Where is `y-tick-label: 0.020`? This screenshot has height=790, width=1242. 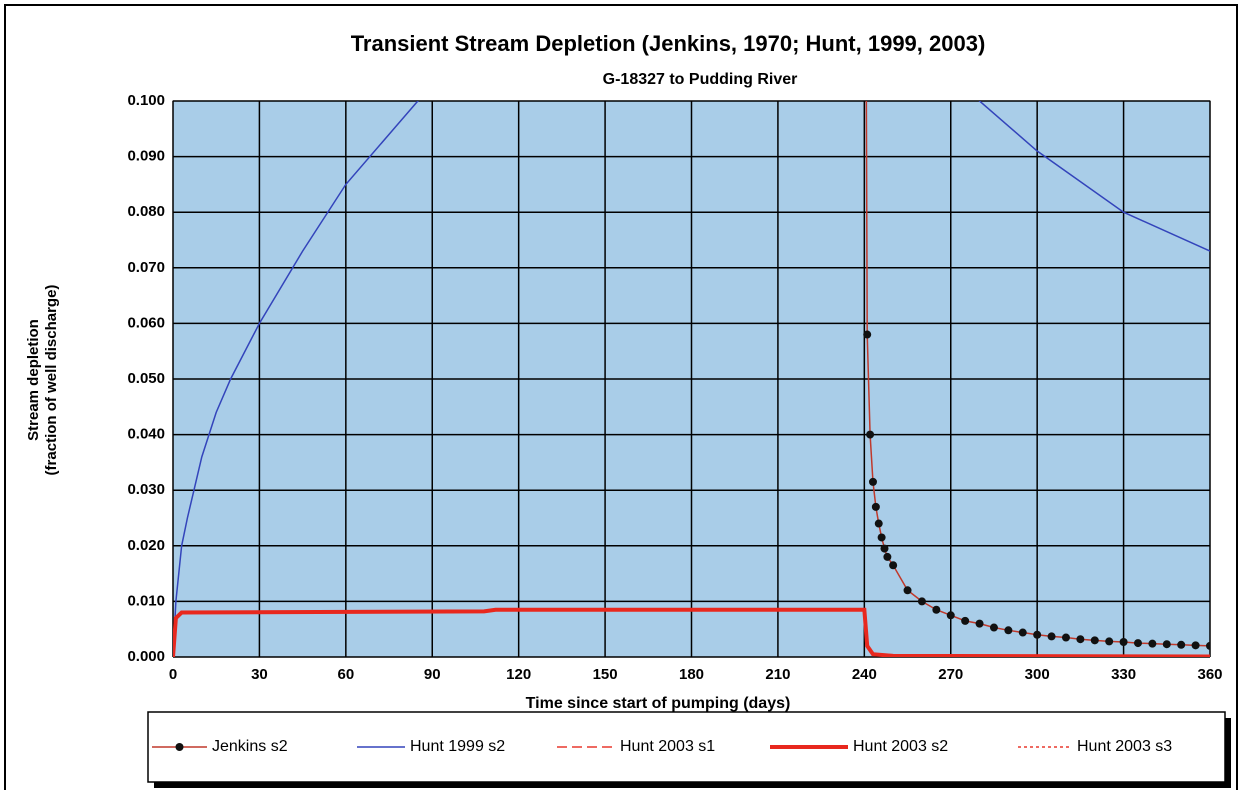 y-tick-label: 0.020 is located at coordinates (146, 545).